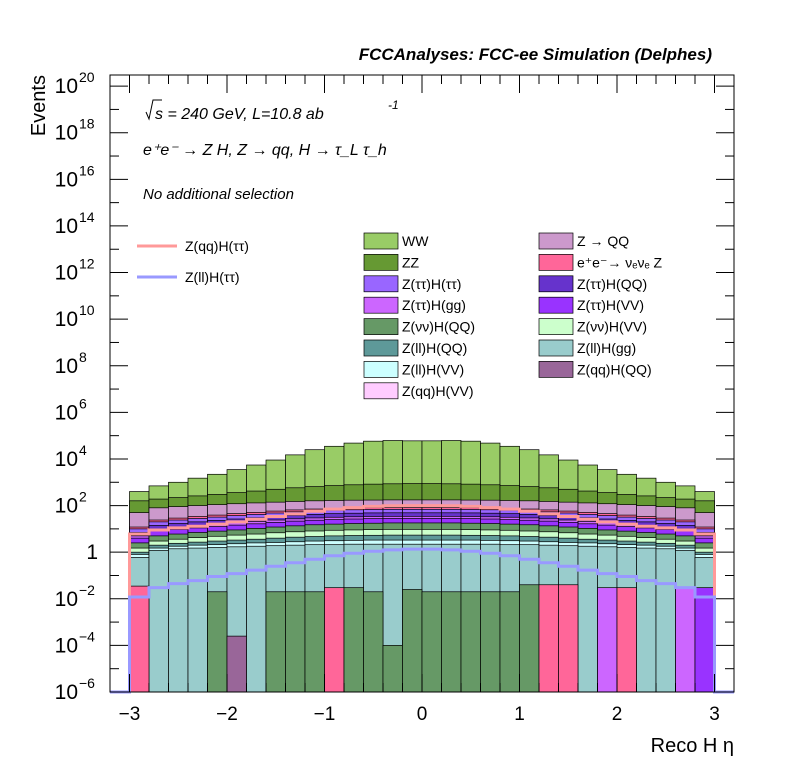 This screenshot has height=772, width=796. What do you see at coordinates (434, 305) in the screenshot?
I see `legend-label: Z(ττ)H(gg)` at bounding box center [434, 305].